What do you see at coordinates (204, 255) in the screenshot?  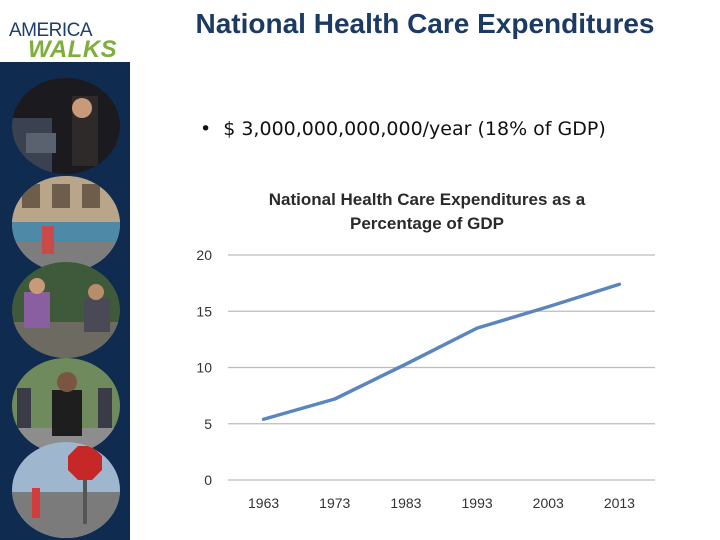 I see `y-tick-label: 20` at bounding box center [204, 255].